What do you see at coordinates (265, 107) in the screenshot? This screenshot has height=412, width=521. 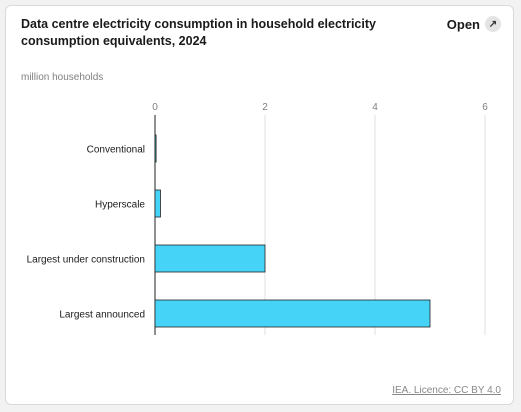 I see `x-tick-label: 2` at bounding box center [265, 107].